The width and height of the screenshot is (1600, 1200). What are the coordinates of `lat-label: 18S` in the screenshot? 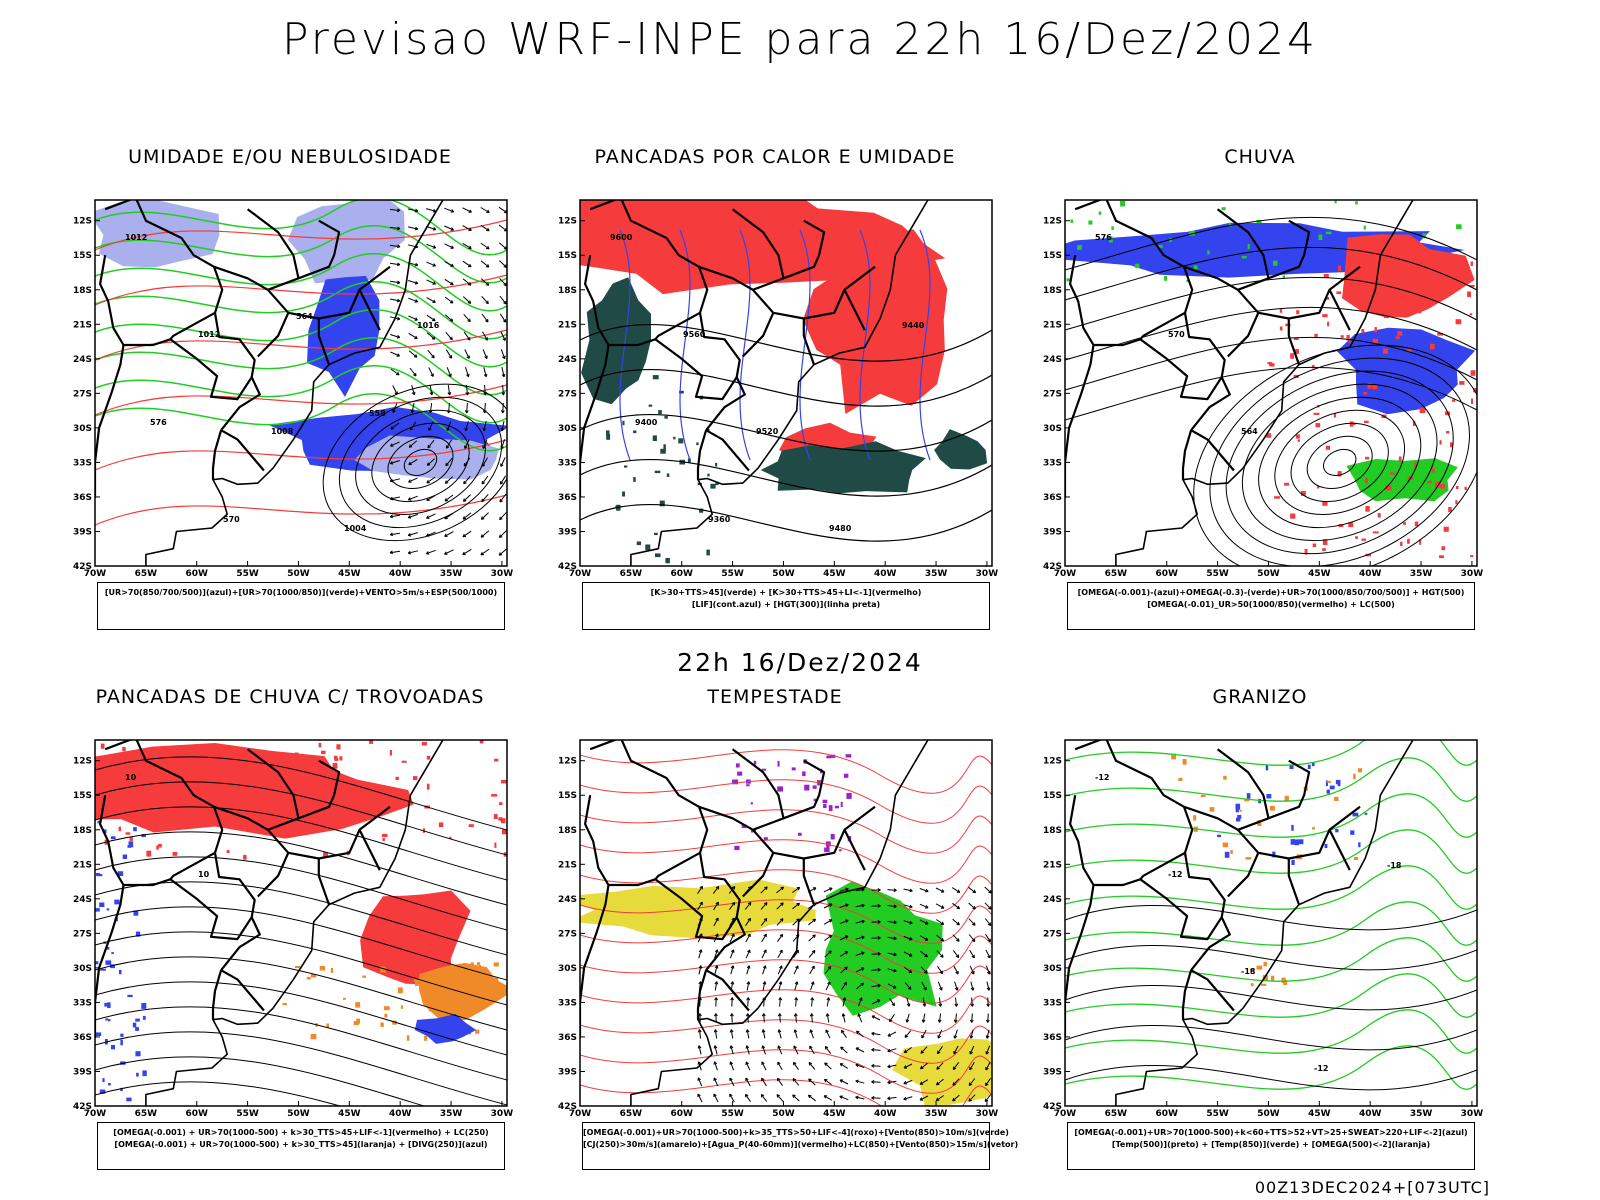 It's located at (82, 291).